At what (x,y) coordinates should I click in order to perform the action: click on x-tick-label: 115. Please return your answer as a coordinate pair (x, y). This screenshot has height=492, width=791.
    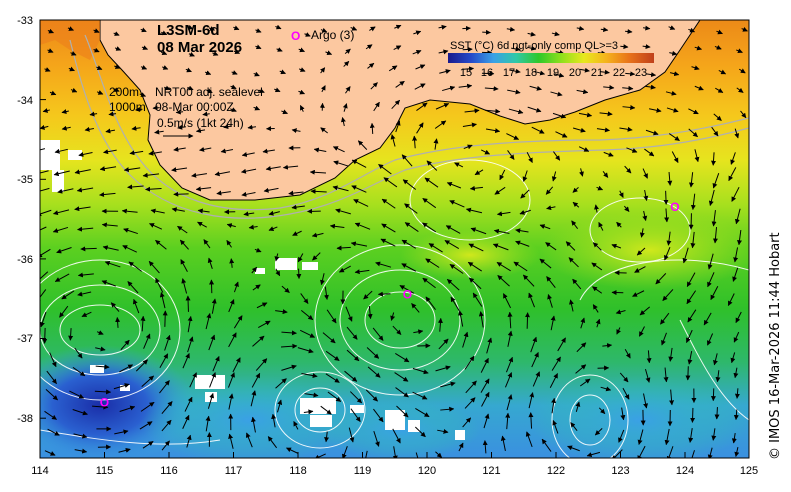
    Looking at the image, I should click on (105, 471).